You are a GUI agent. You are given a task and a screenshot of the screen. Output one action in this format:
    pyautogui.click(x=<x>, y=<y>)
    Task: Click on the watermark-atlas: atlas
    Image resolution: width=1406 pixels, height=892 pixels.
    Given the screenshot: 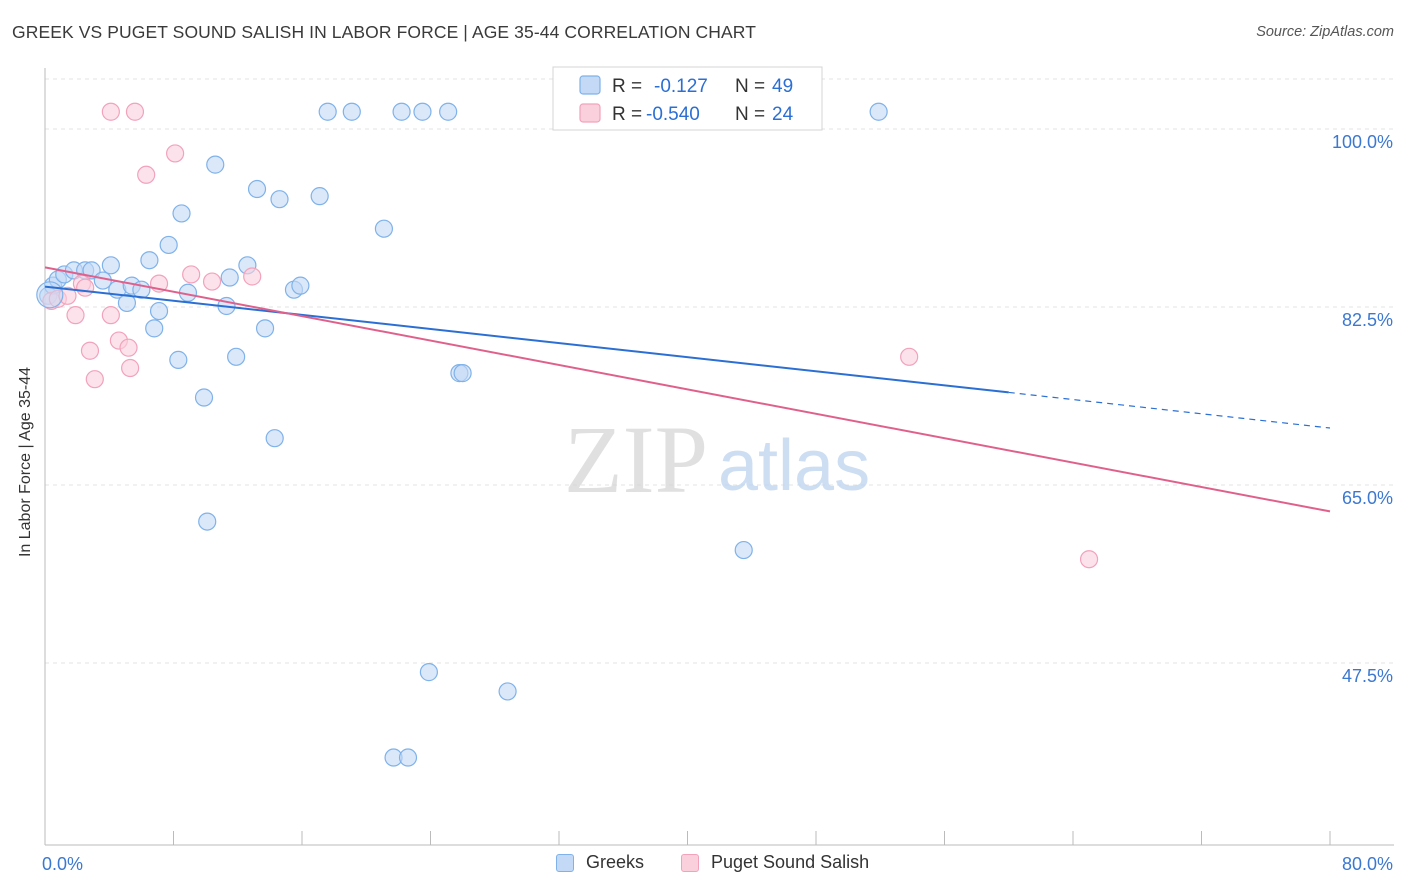 What is the action you would take?
    pyautogui.click(x=794, y=466)
    